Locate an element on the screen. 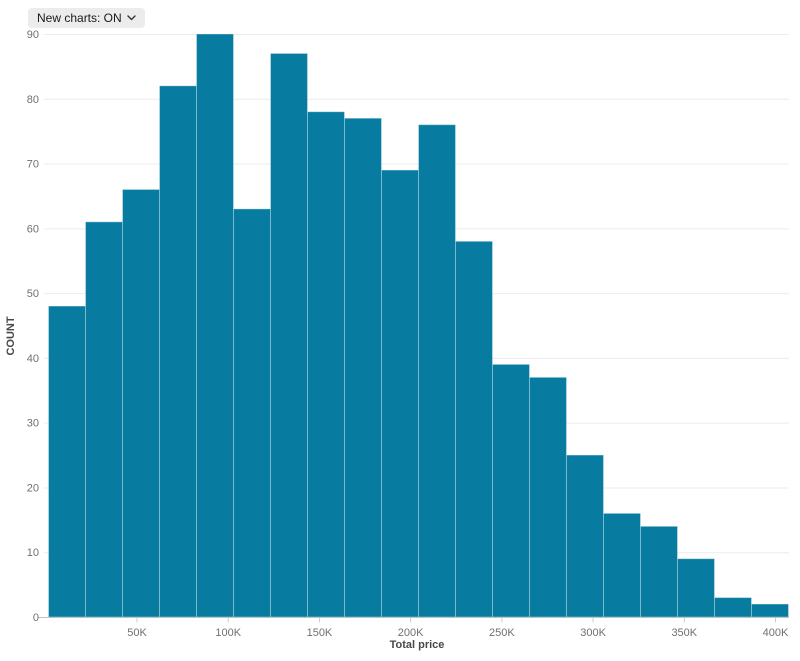 This screenshot has width=800, height=661. y-tick-label: 70 is located at coordinates (33, 165).